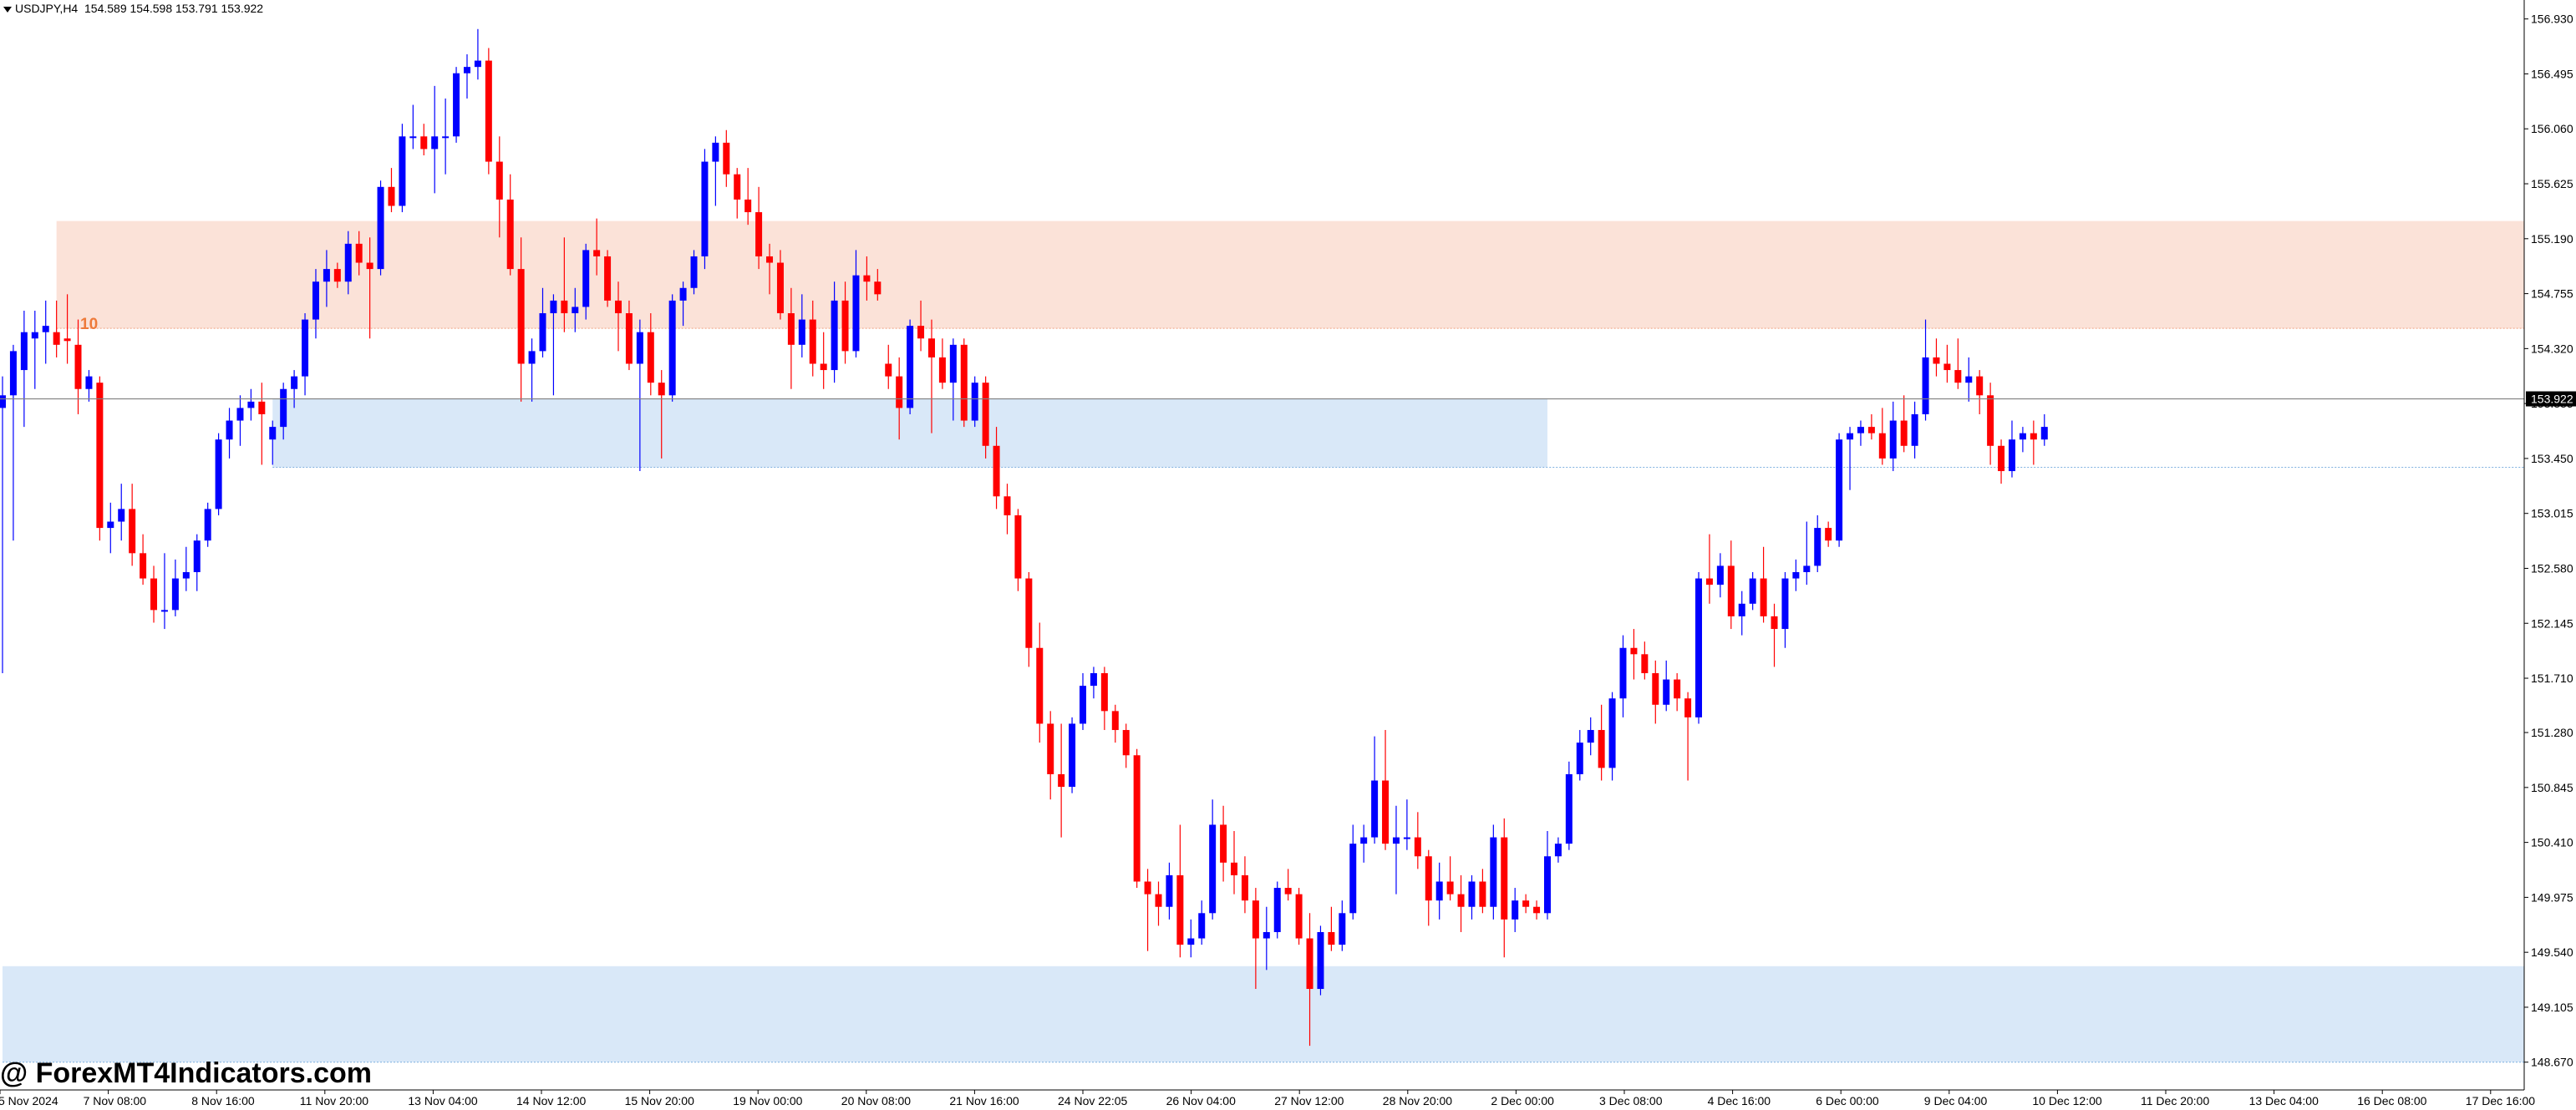  Describe the element at coordinates (659, 1100) in the screenshot. I see `time-tick-label: 15 Nov 20:00` at that location.